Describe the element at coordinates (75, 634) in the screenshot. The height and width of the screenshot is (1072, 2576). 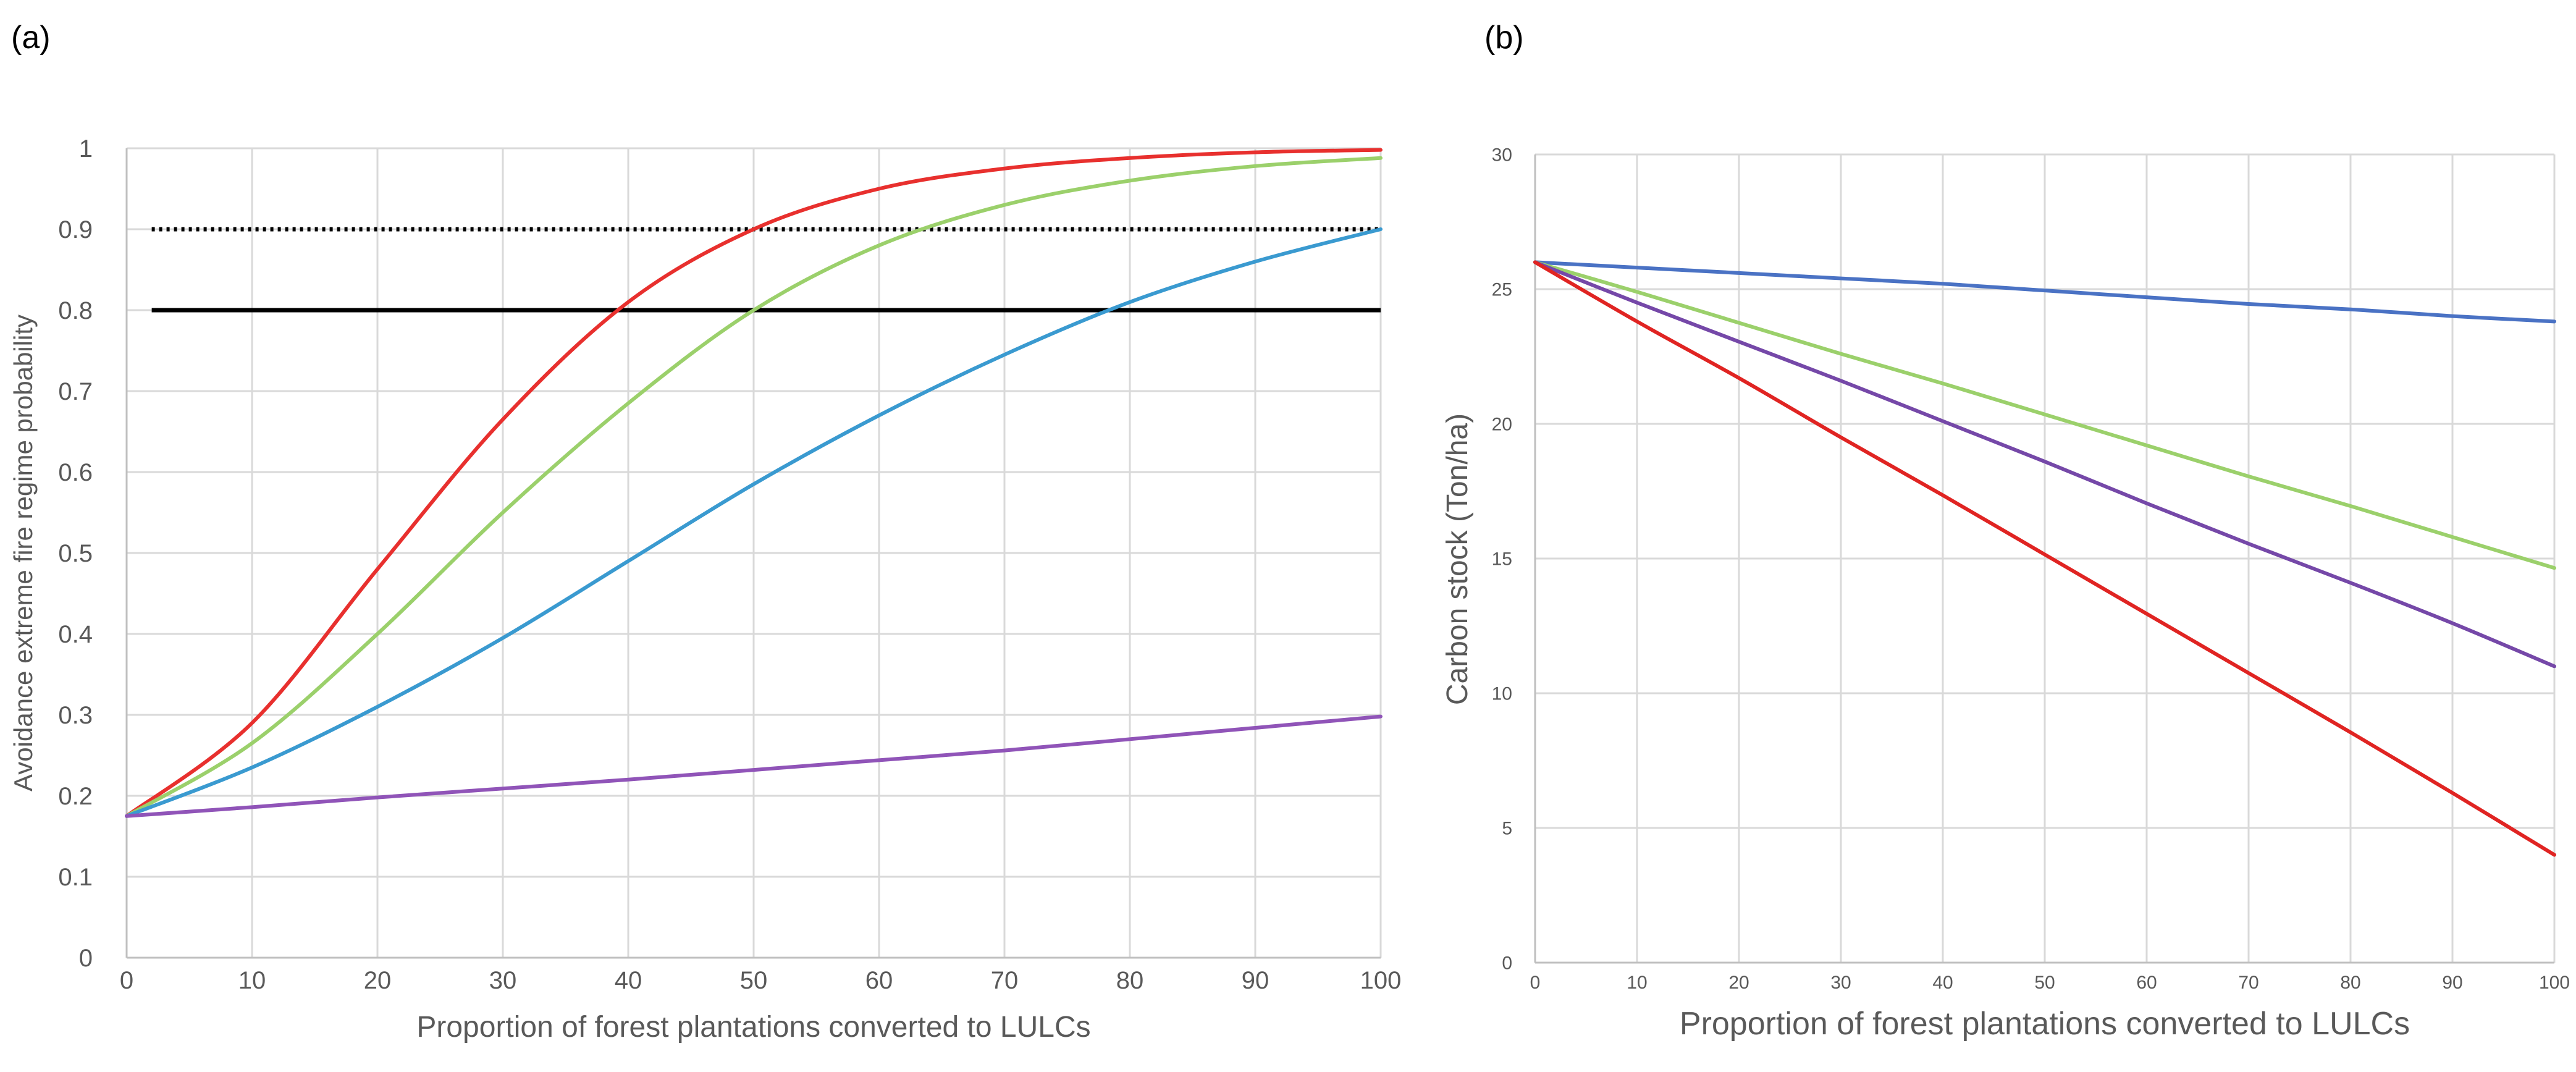
I see `y-tick-label: 0.4` at that location.